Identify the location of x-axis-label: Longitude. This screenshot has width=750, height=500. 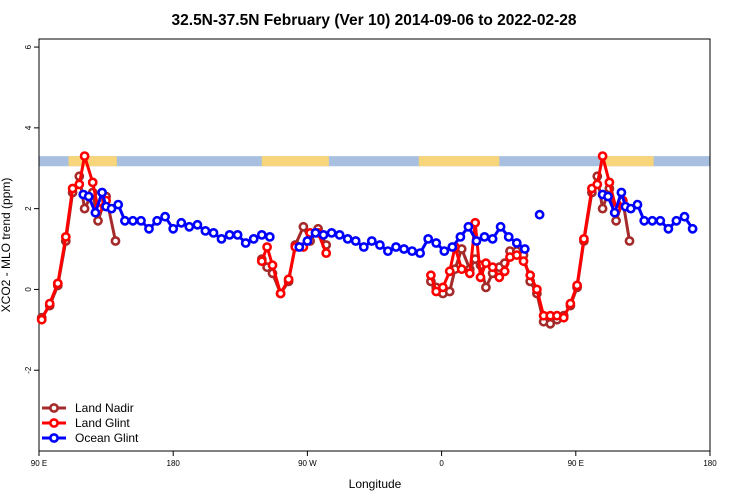
(375, 484).